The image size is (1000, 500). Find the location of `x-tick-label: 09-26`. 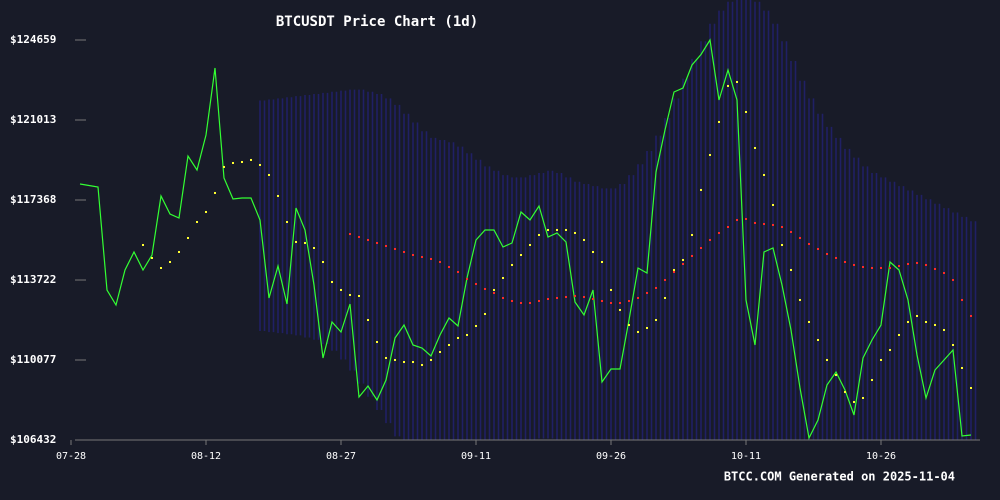

x-tick-label: 09-26 is located at coordinates (611, 456).